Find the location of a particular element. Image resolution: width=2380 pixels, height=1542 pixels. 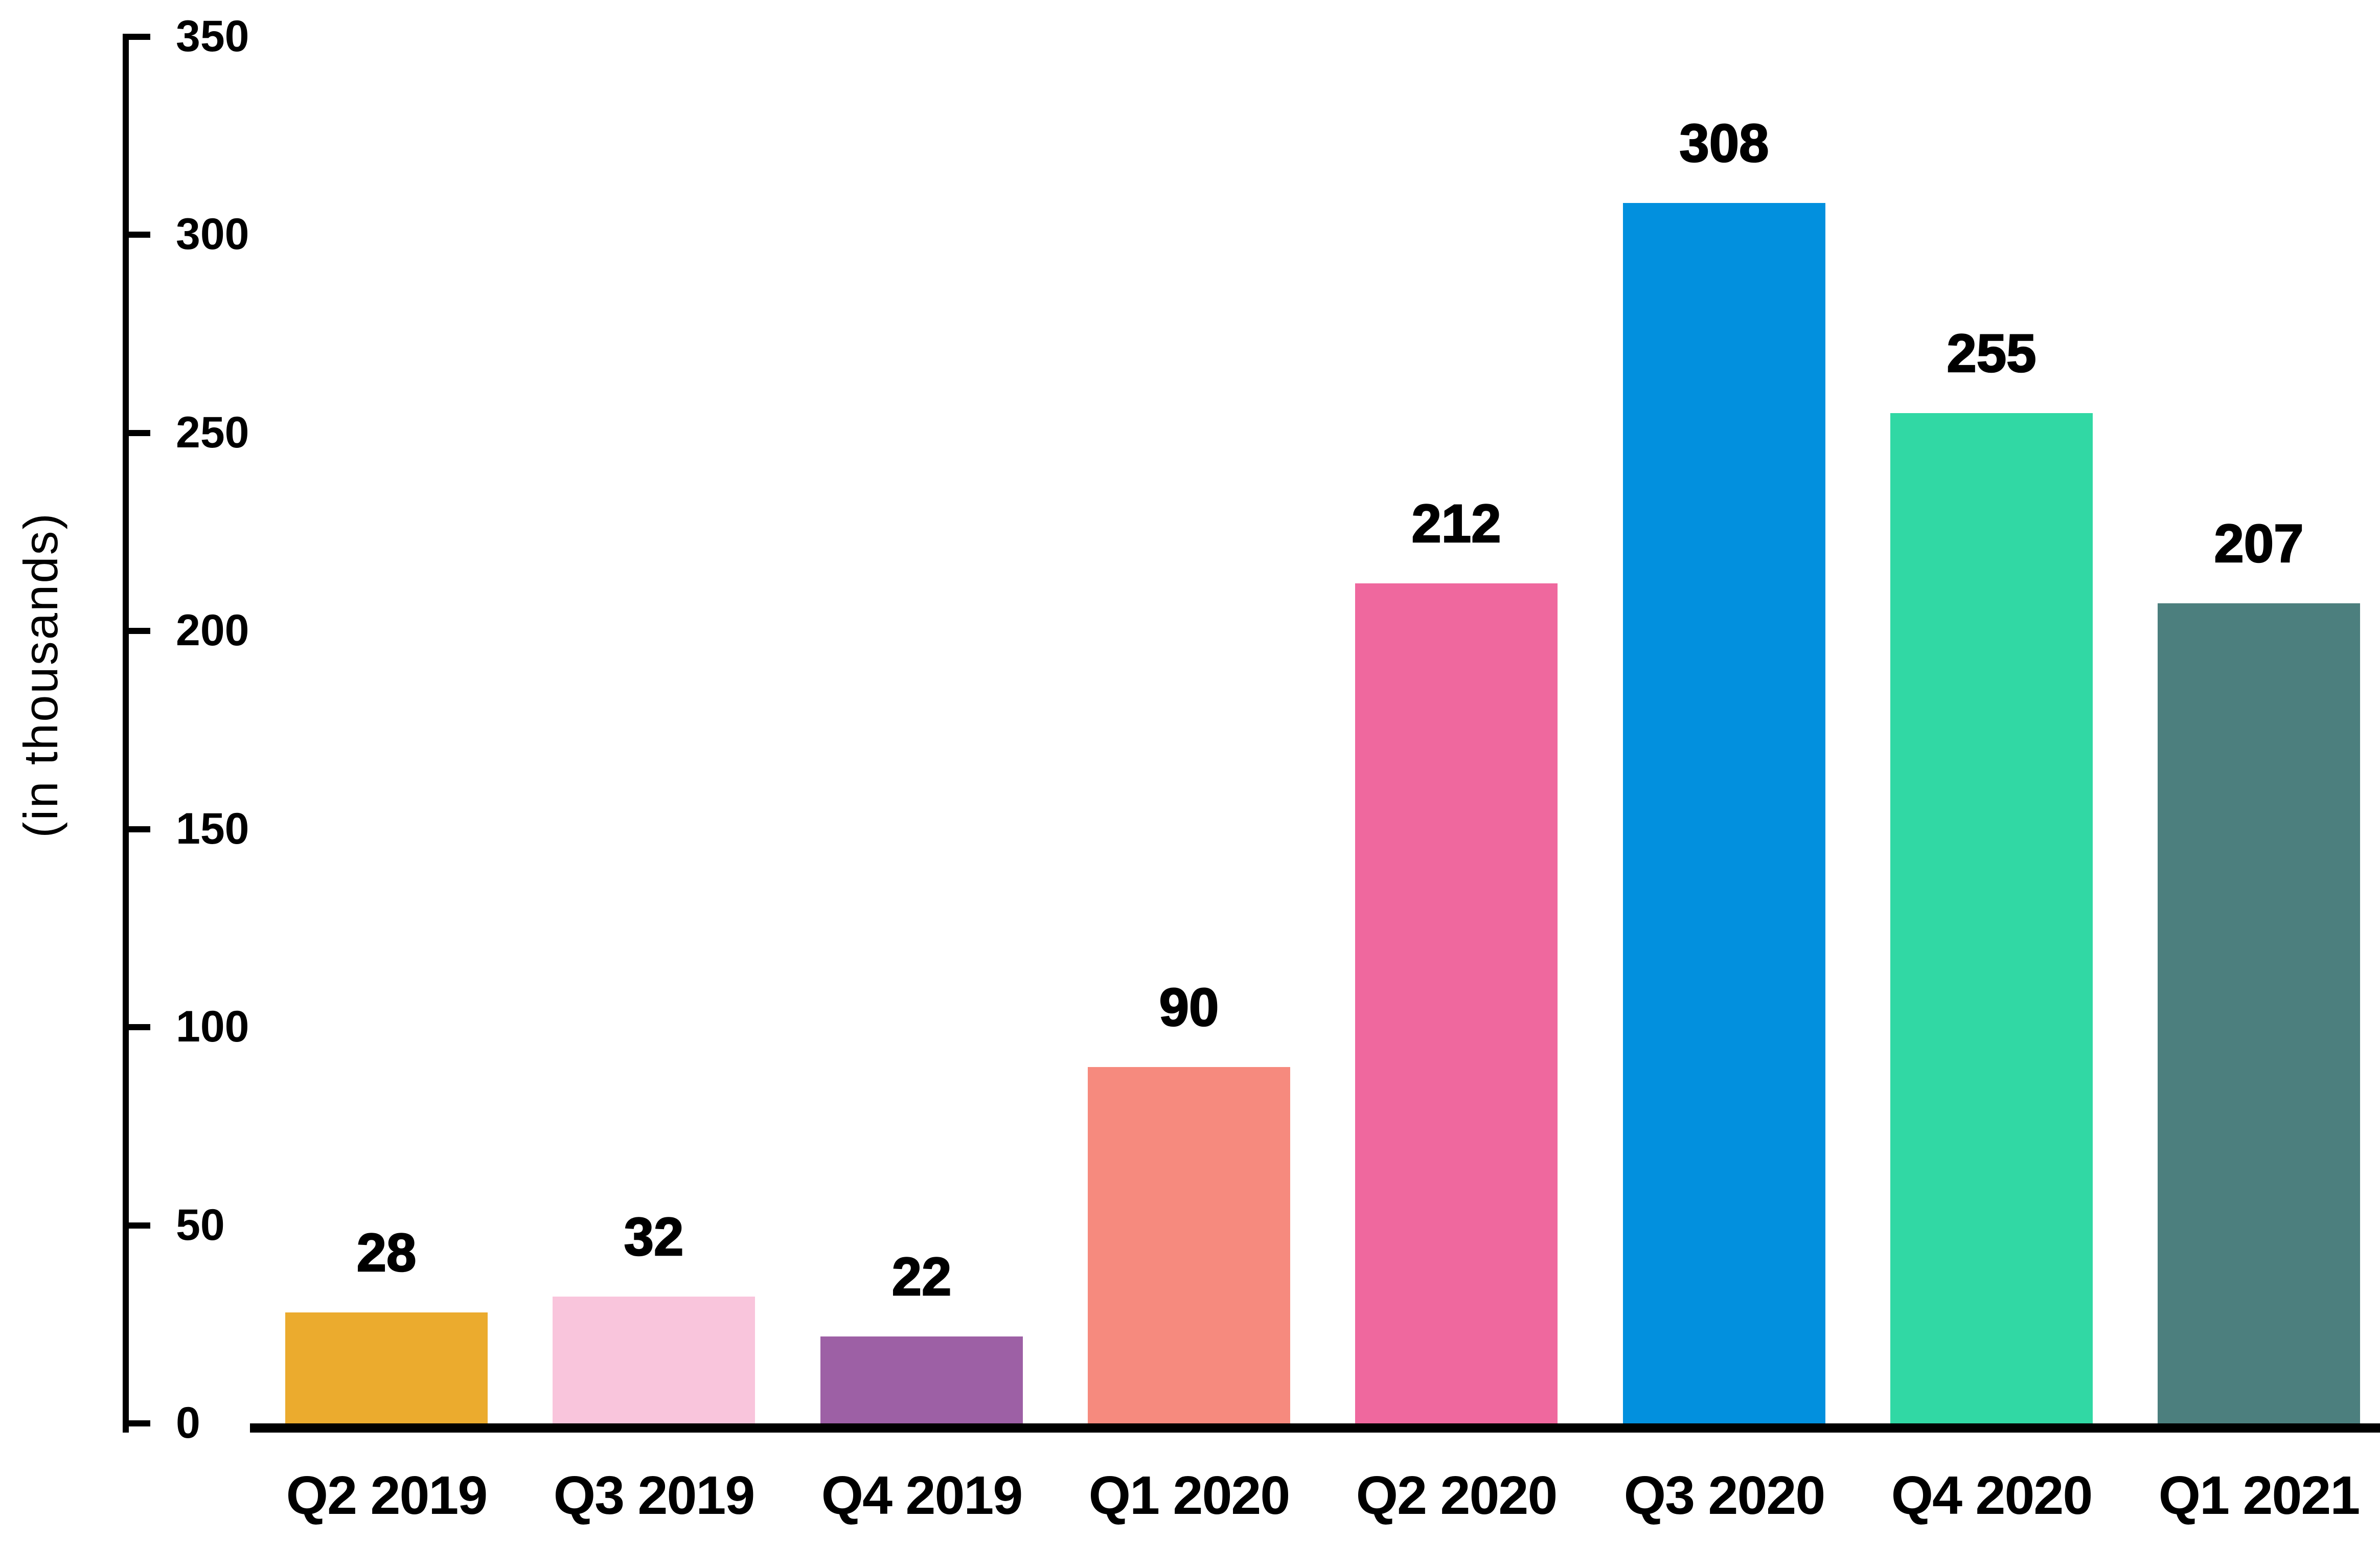

bar-value-label: 308 is located at coordinates (1724, 143).